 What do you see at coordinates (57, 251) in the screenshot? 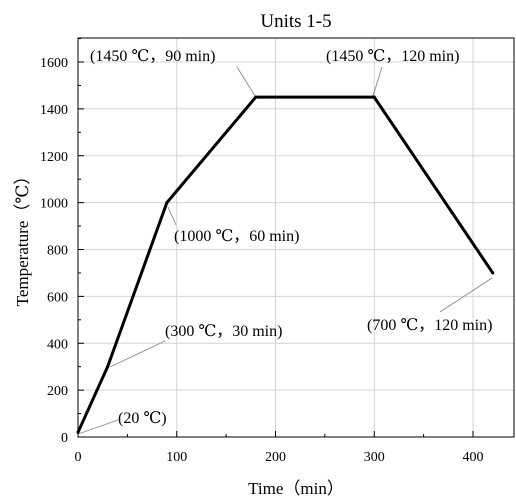
I see `y-tick-label: 800` at bounding box center [57, 251].